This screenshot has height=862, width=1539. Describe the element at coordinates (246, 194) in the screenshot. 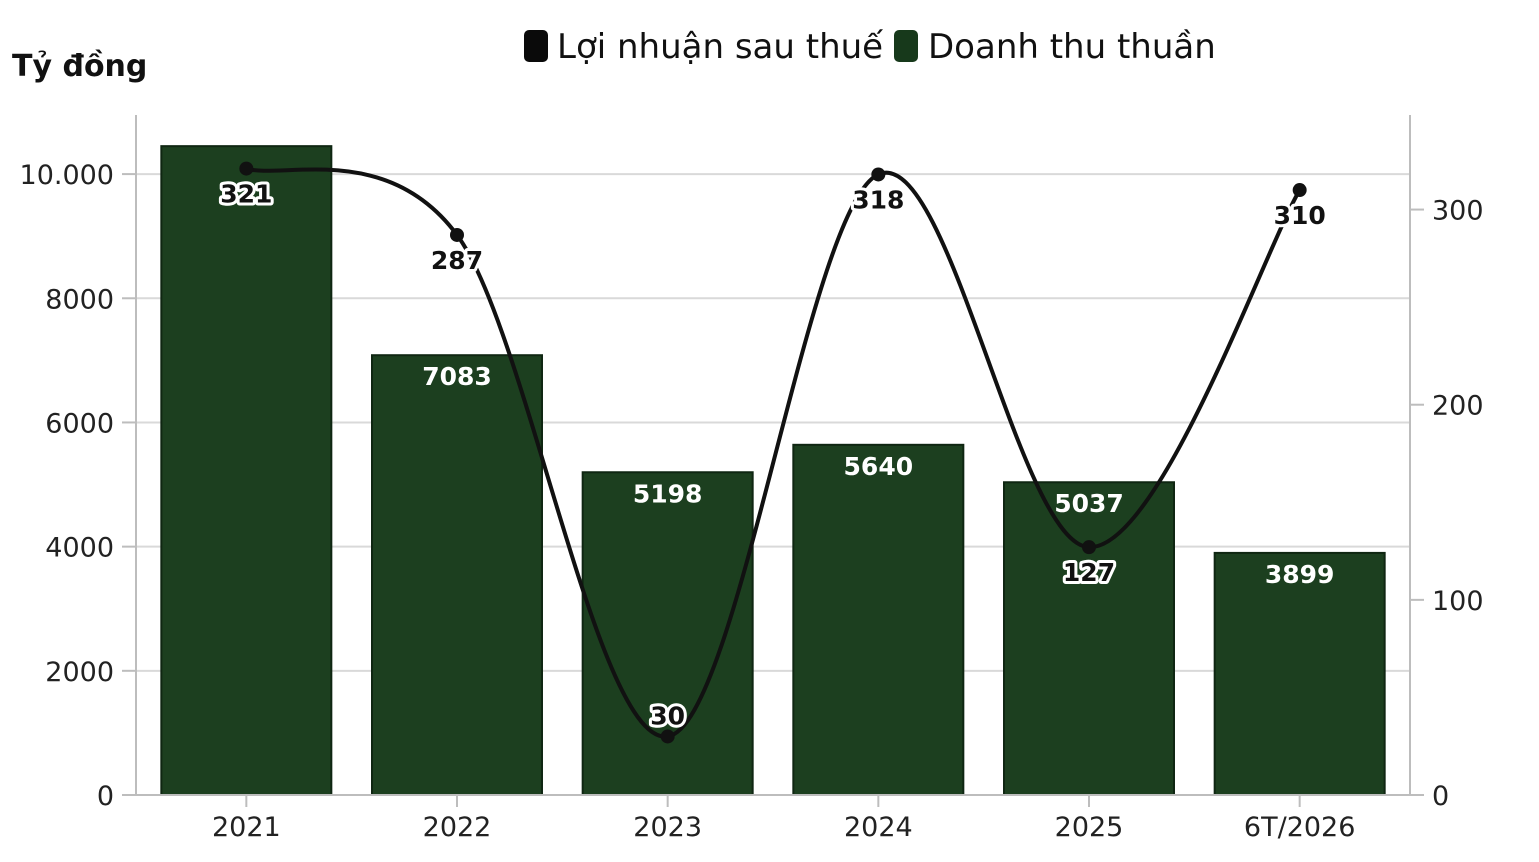

I see `profit-value-label: 321` at that location.